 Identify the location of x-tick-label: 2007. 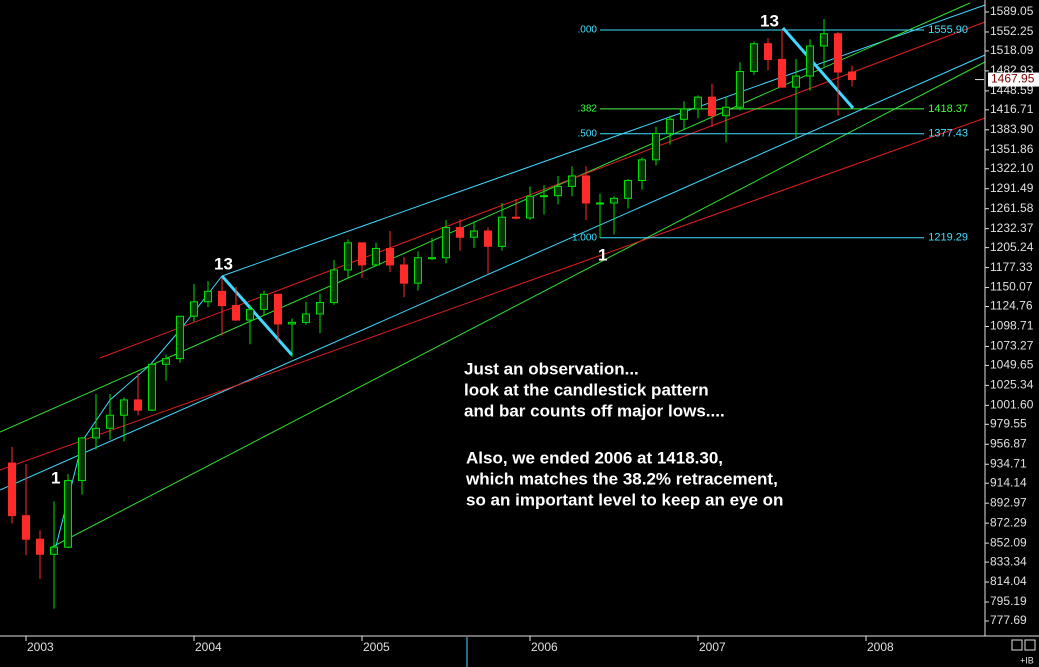
(712, 647).